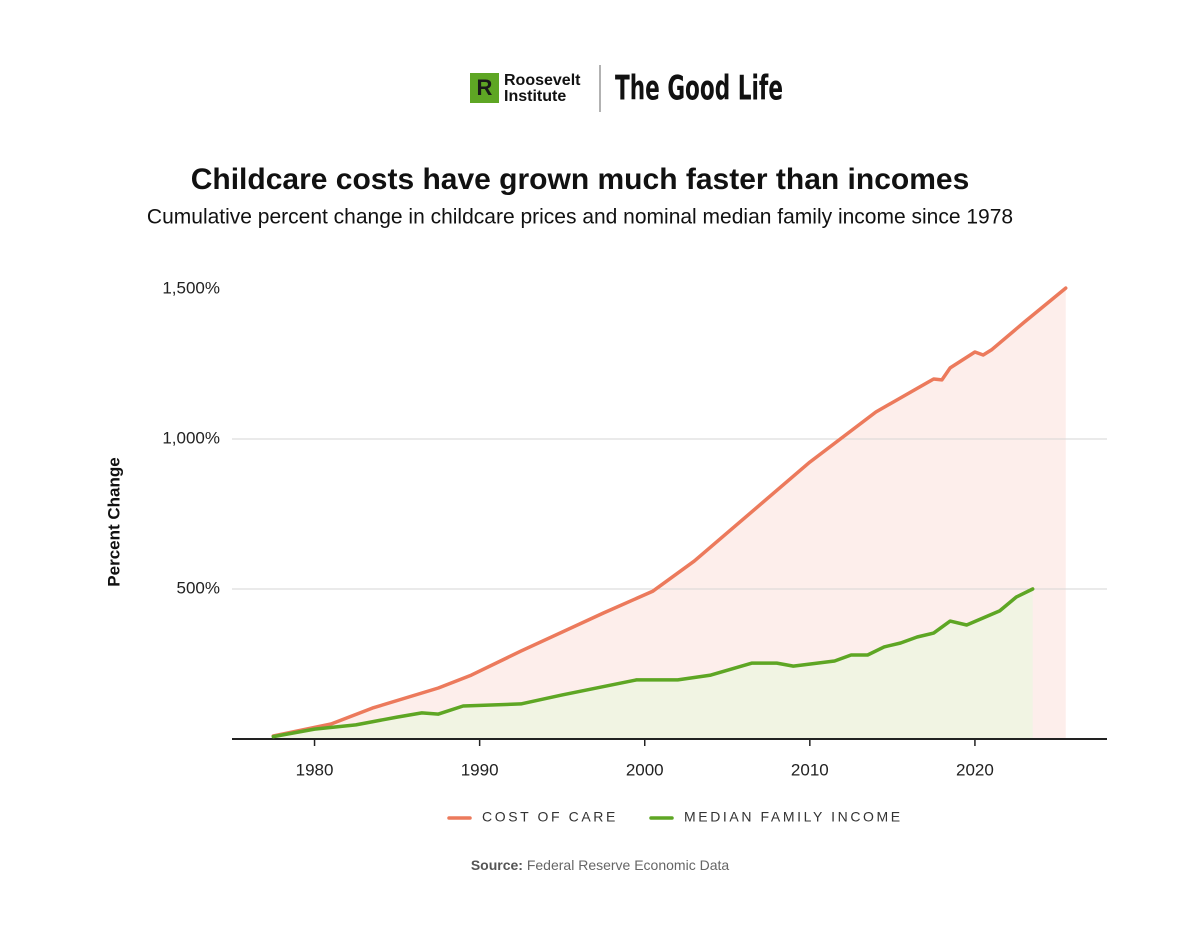 The height and width of the screenshot is (935, 1200). I want to click on legend-label: MEDIAN FAMILY INCOME, so click(793, 817).